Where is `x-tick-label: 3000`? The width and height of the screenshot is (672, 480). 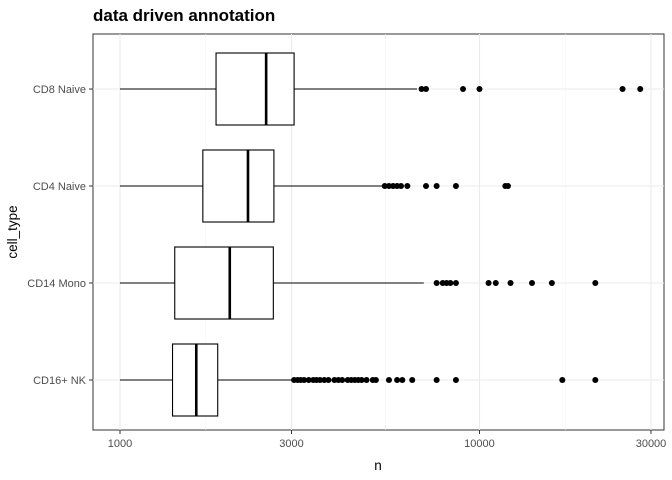
x-tick-label: 3000 is located at coordinates (291, 444).